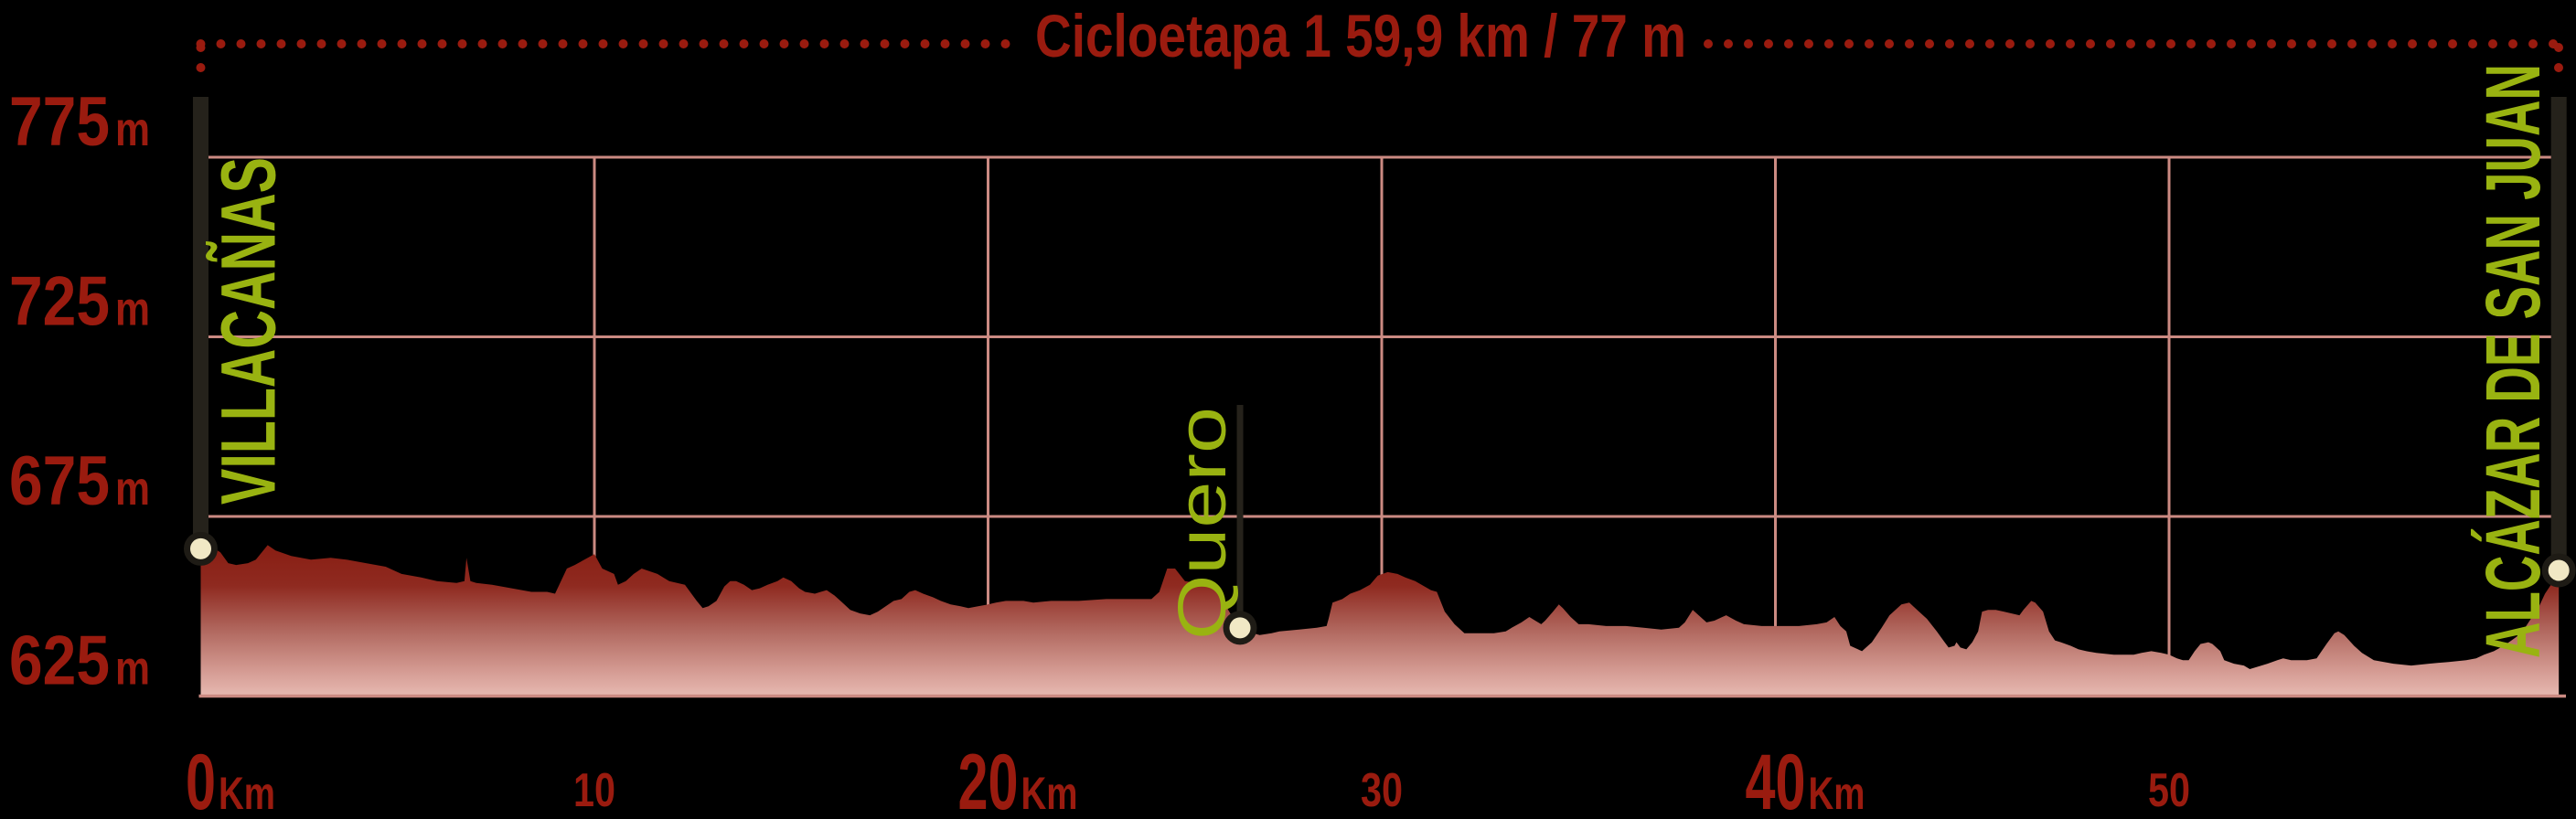 This screenshot has height=819, width=2576. What do you see at coordinates (1049, 794) in the screenshot?
I see `x-tick-suffix-20km: Km` at bounding box center [1049, 794].